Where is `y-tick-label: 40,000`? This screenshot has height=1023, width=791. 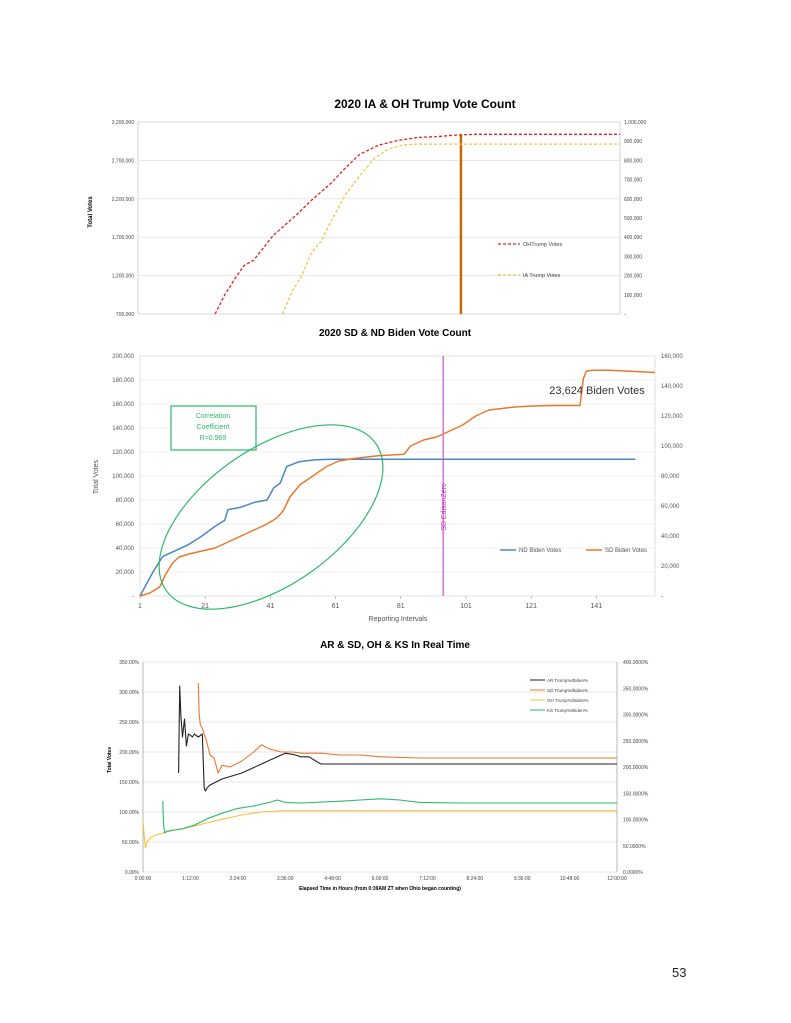 y-tick-label: 40,000 is located at coordinates (125, 549).